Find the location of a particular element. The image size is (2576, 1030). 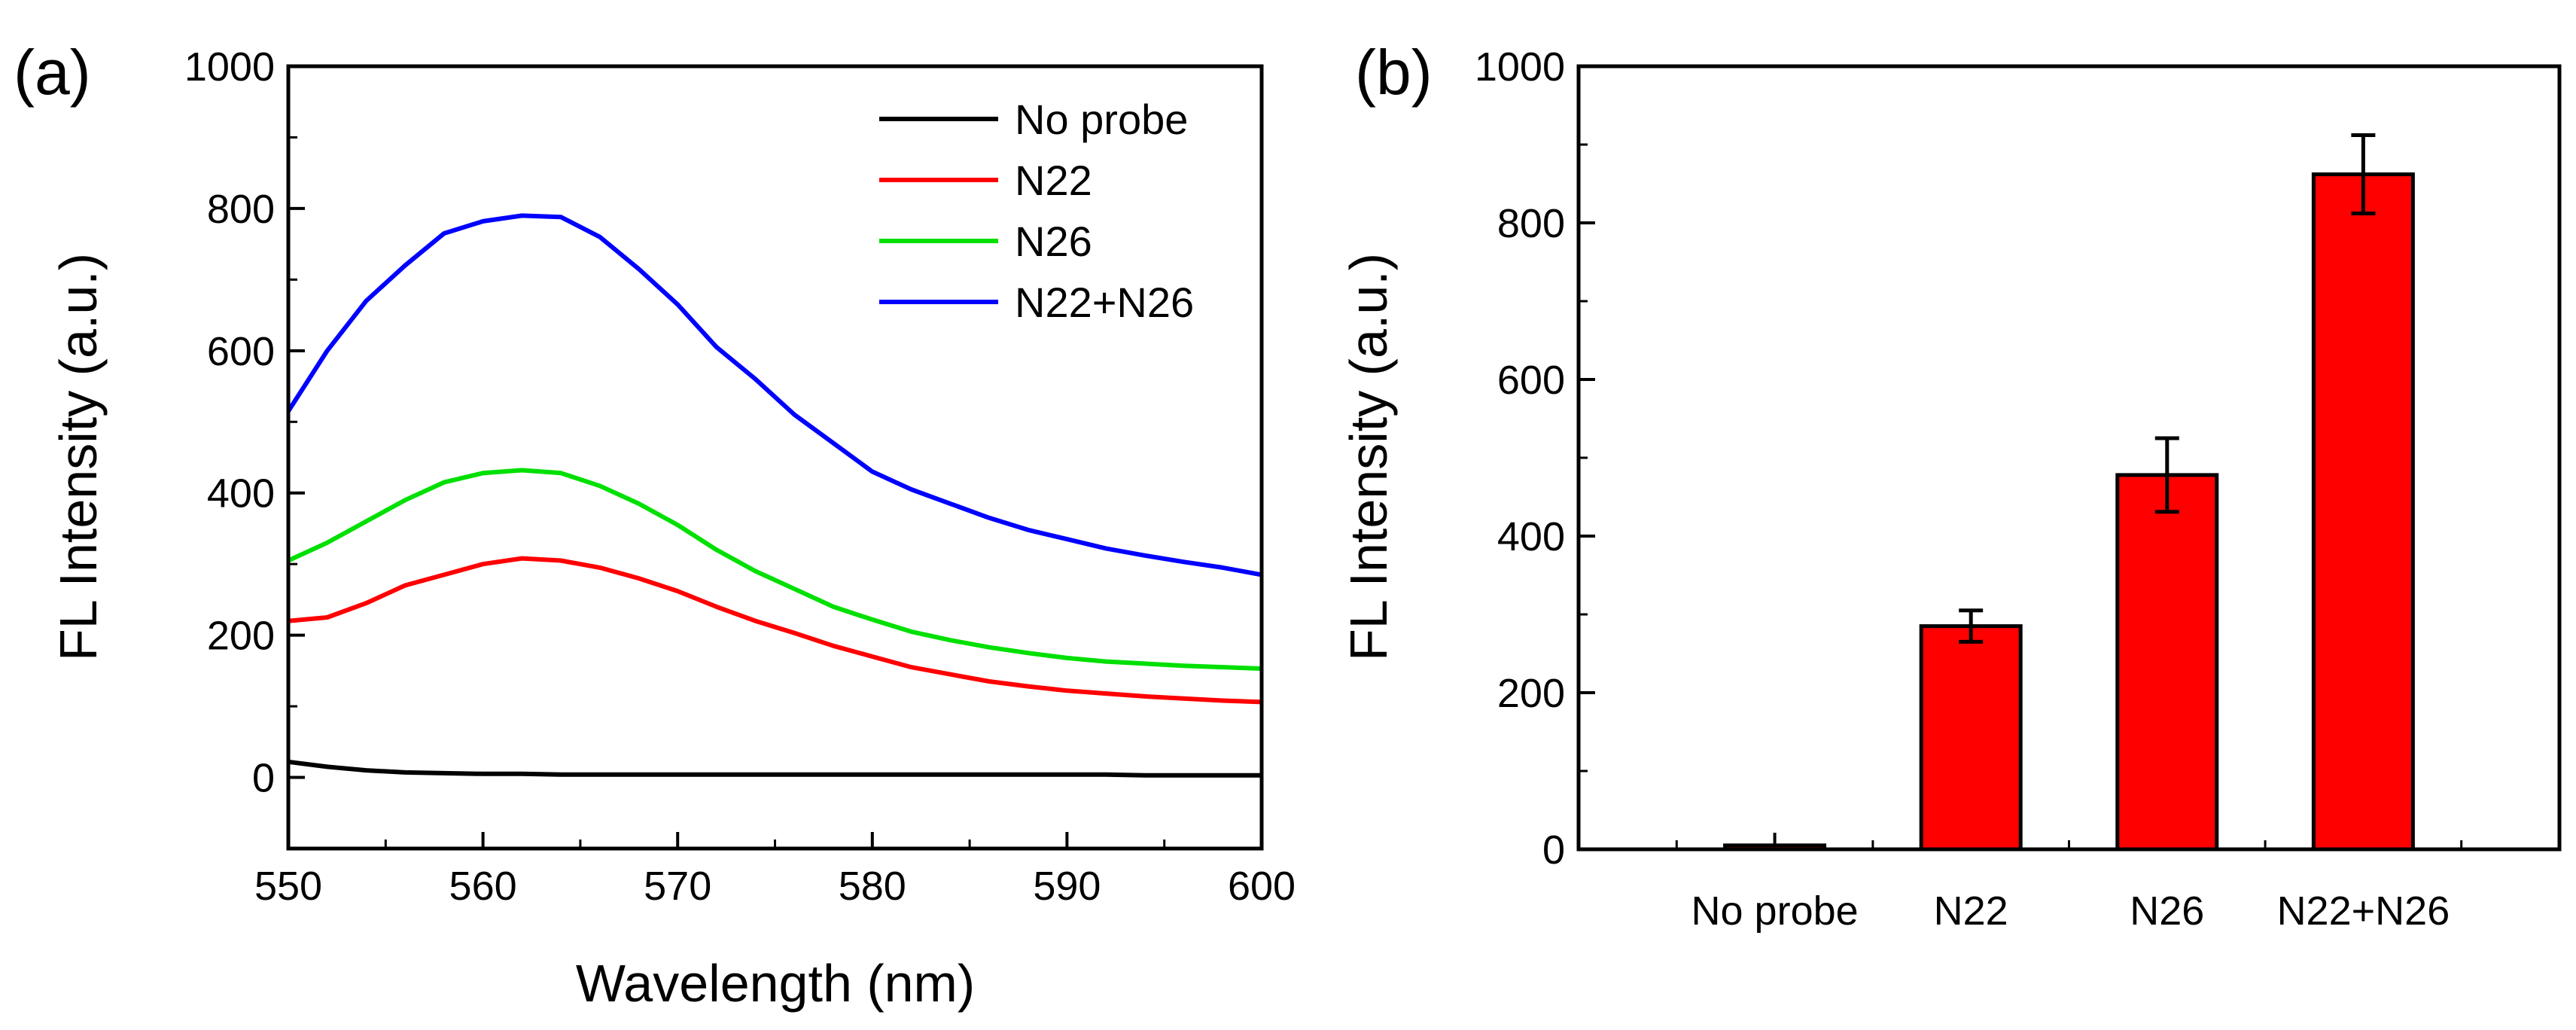

category-label-n22: N22 is located at coordinates (1971, 911).